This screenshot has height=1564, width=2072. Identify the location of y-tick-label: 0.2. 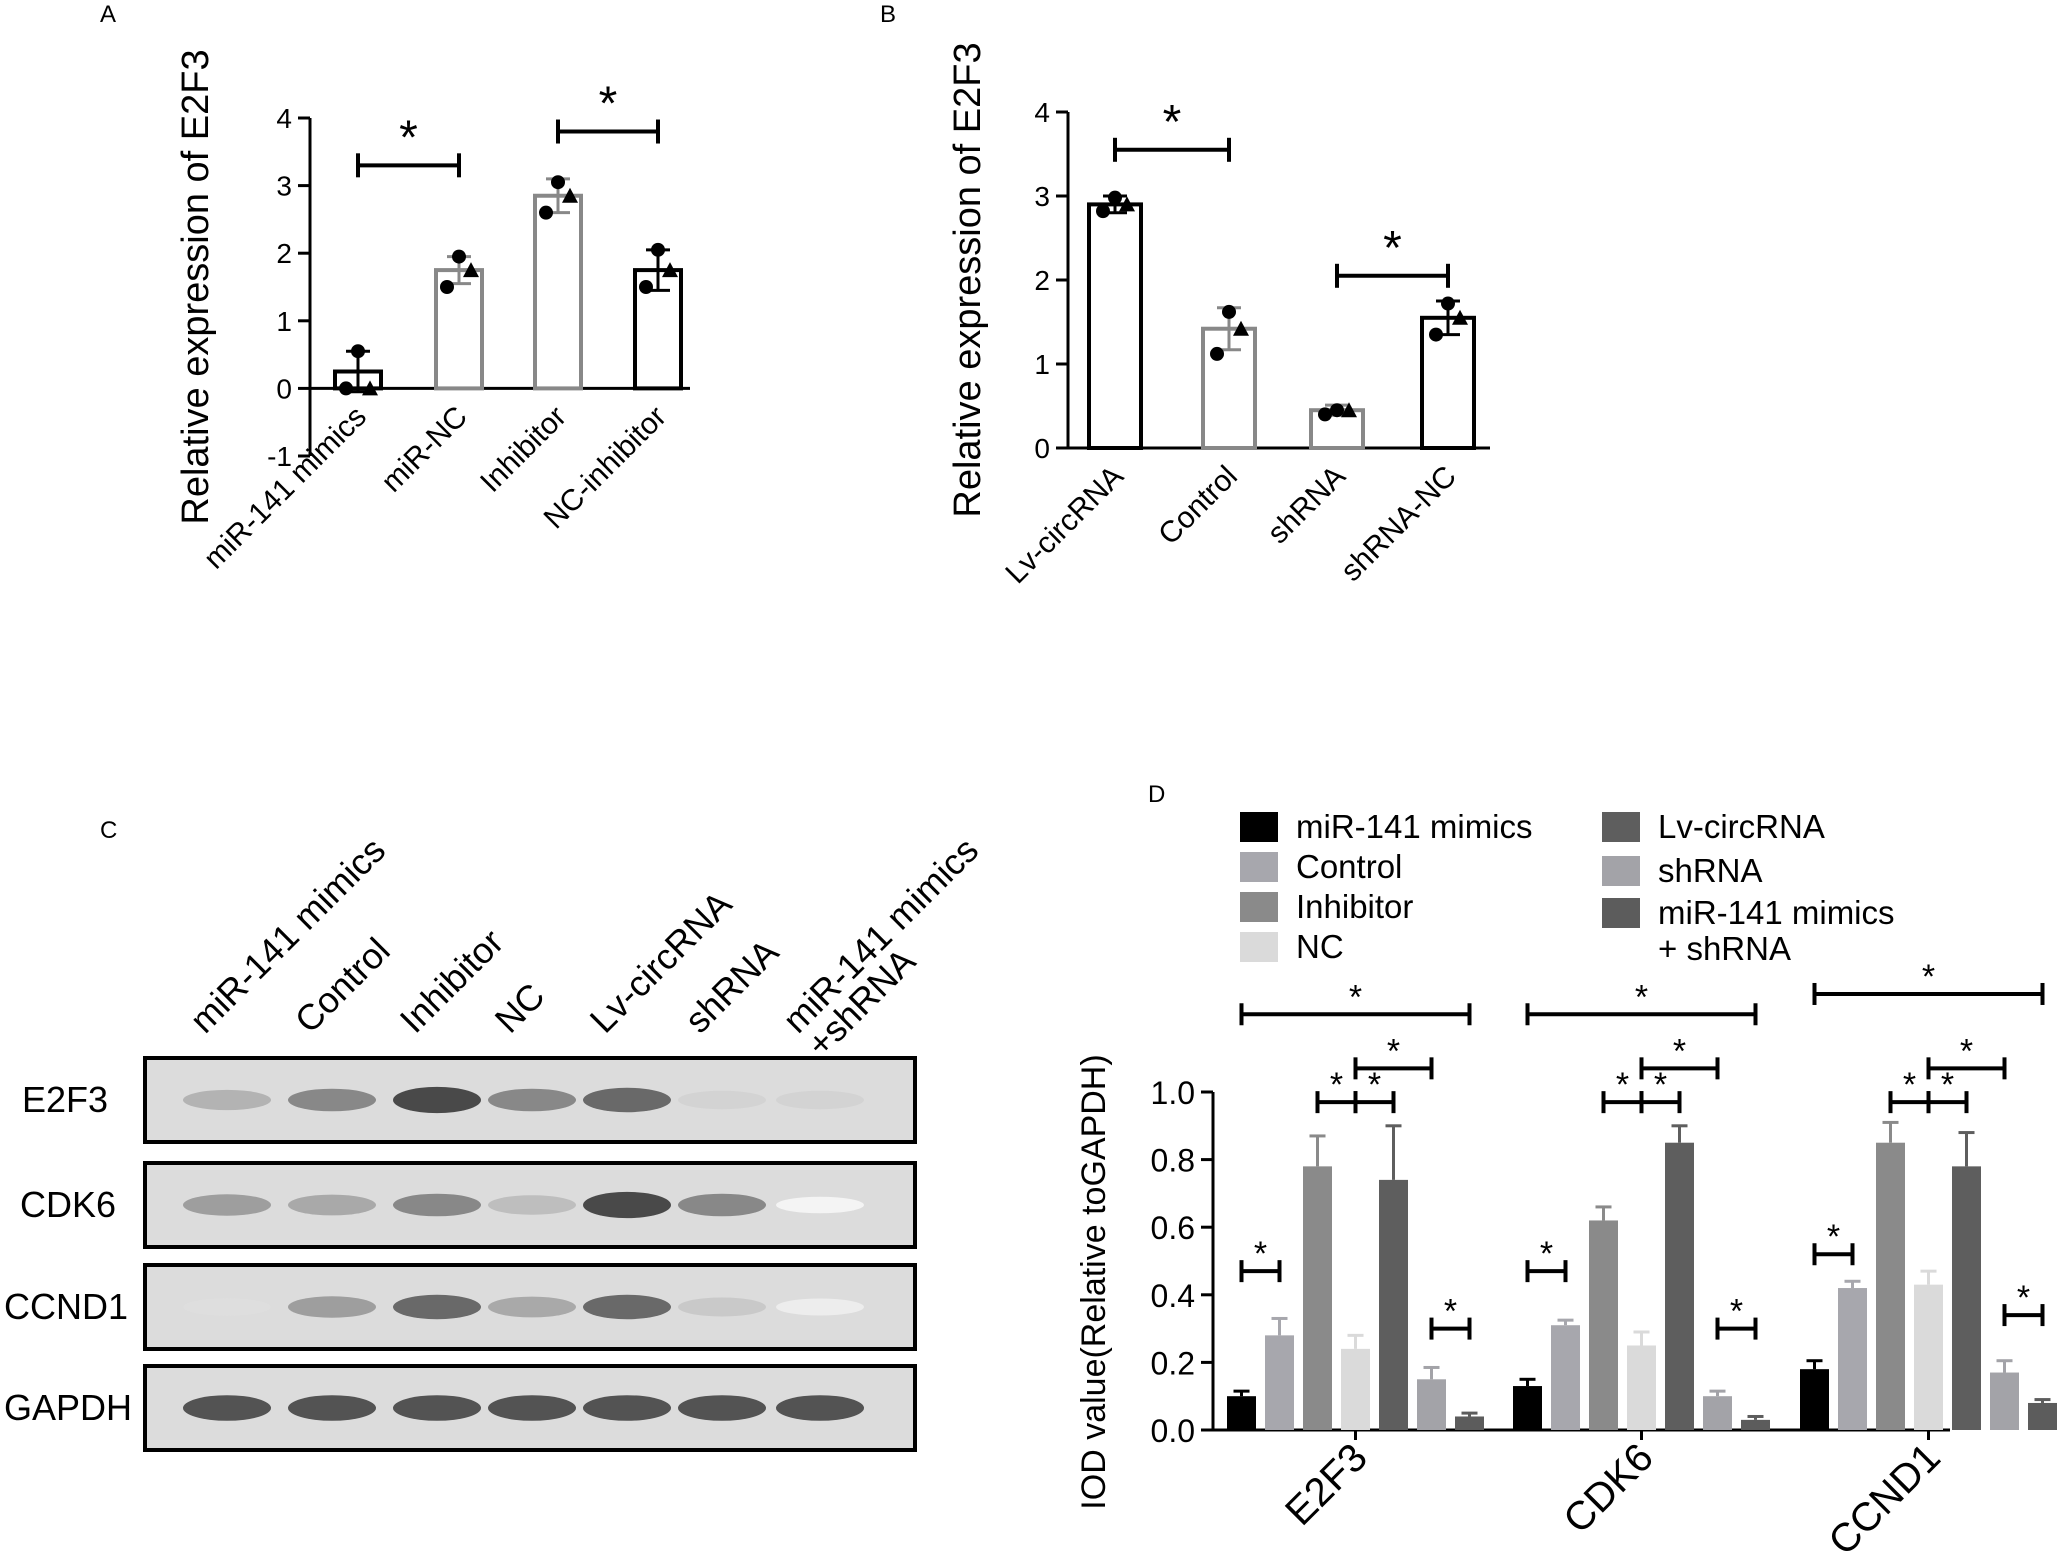
(1173, 1363).